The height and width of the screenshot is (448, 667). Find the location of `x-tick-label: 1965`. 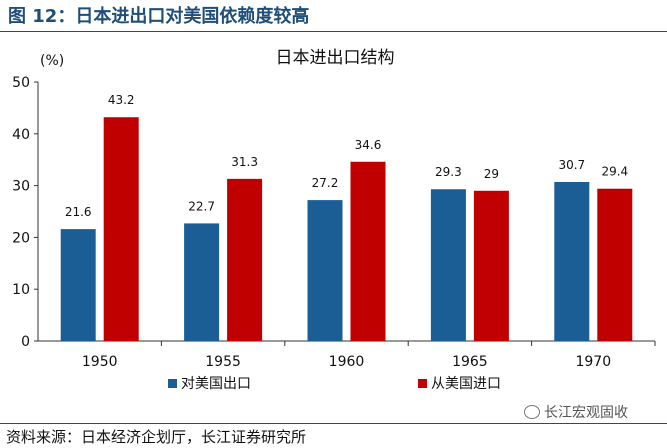

x-tick-label: 1965 is located at coordinates (470, 362).